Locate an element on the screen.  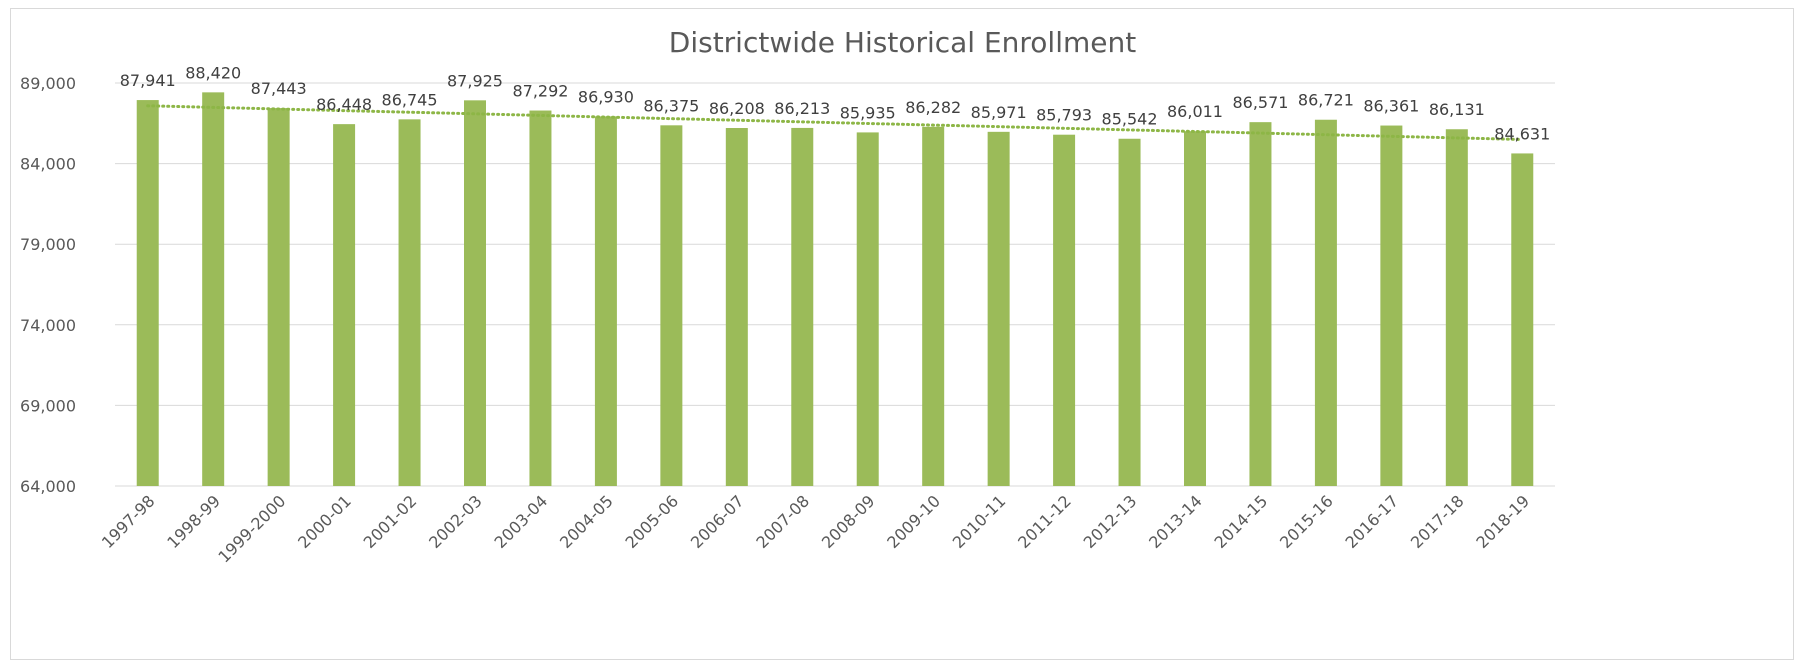
x-tick-label: 2016-17 is located at coordinates (1371, 521).